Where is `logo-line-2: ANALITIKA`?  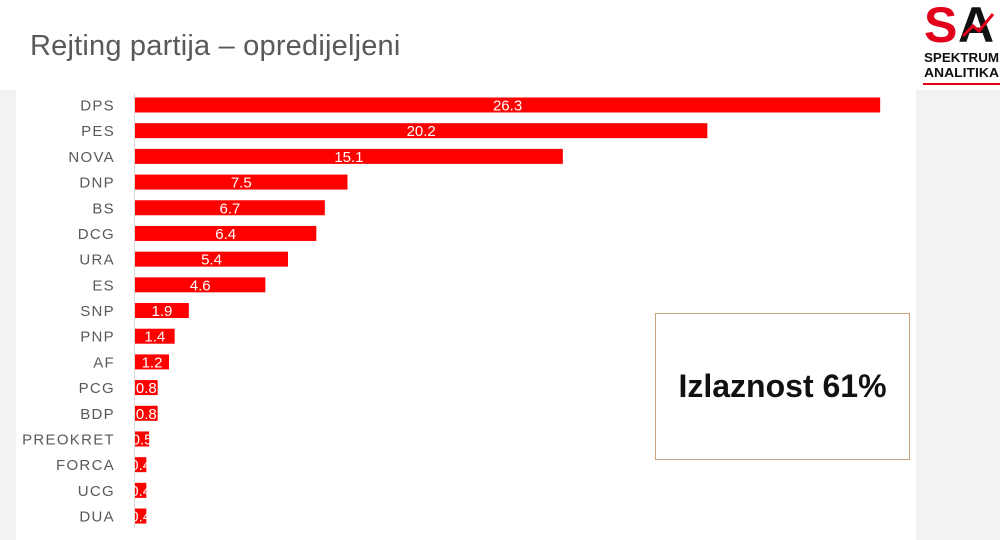
logo-line-2: ANALITIKA is located at coordinates (962, 72).